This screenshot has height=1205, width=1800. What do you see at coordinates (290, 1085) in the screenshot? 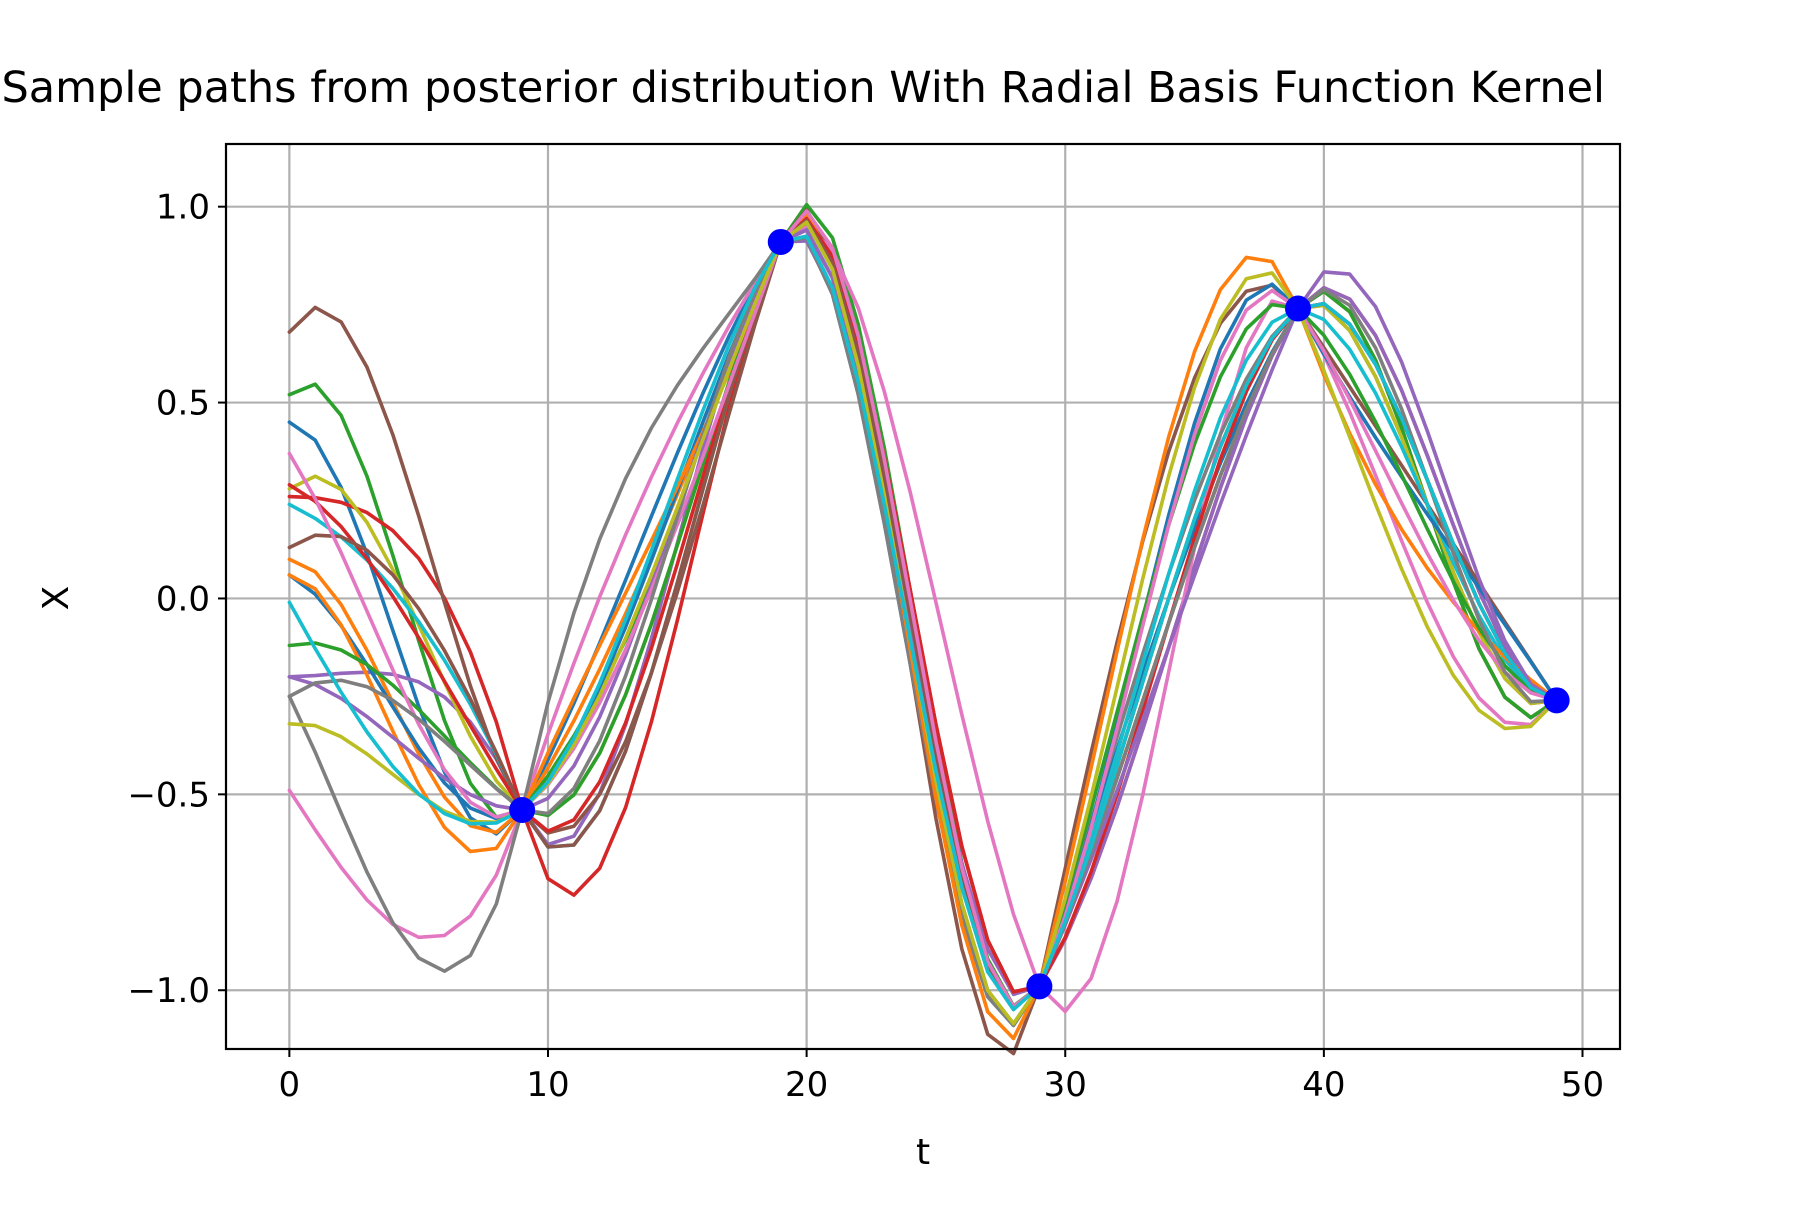
I see `x-tick-label: 0` at bounding box center [290, 1085].